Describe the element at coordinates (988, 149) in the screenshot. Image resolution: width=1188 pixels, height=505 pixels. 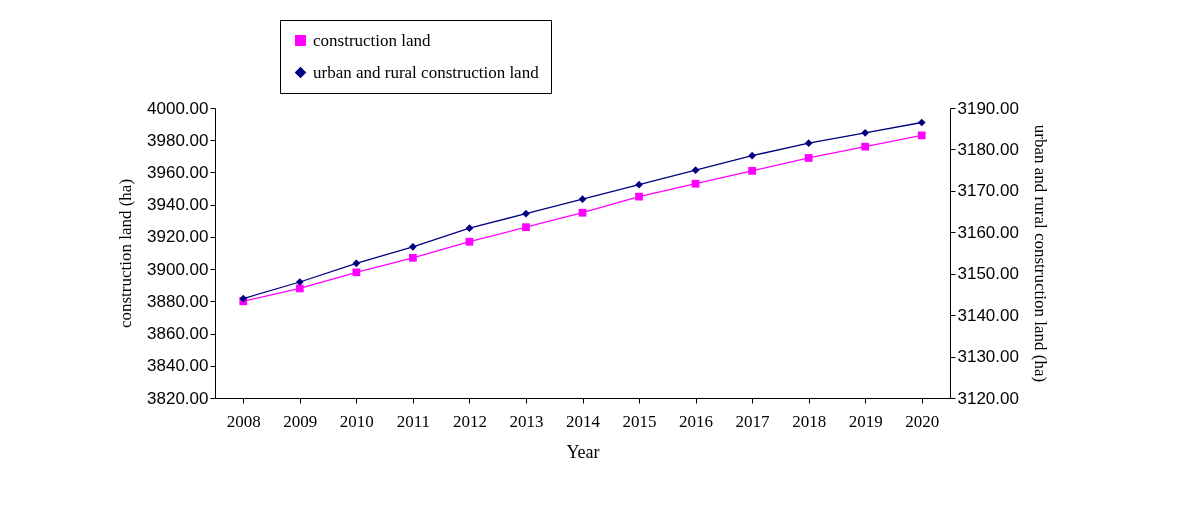
I see `y2-tick-label: 3180.00` at that location.